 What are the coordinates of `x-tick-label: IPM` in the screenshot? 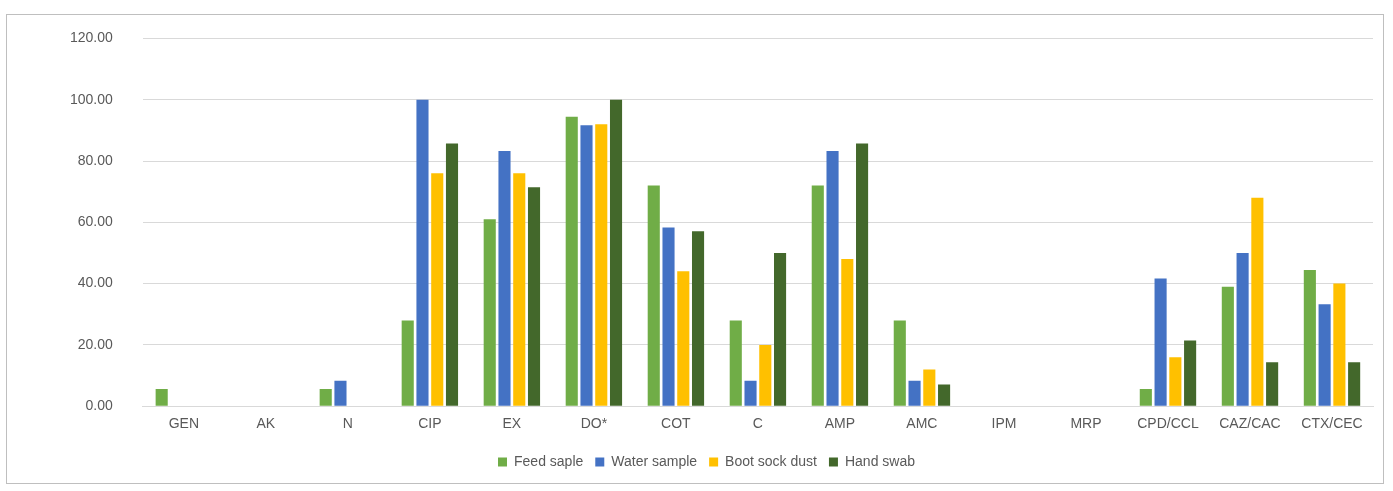 It's located at (1004, 423).